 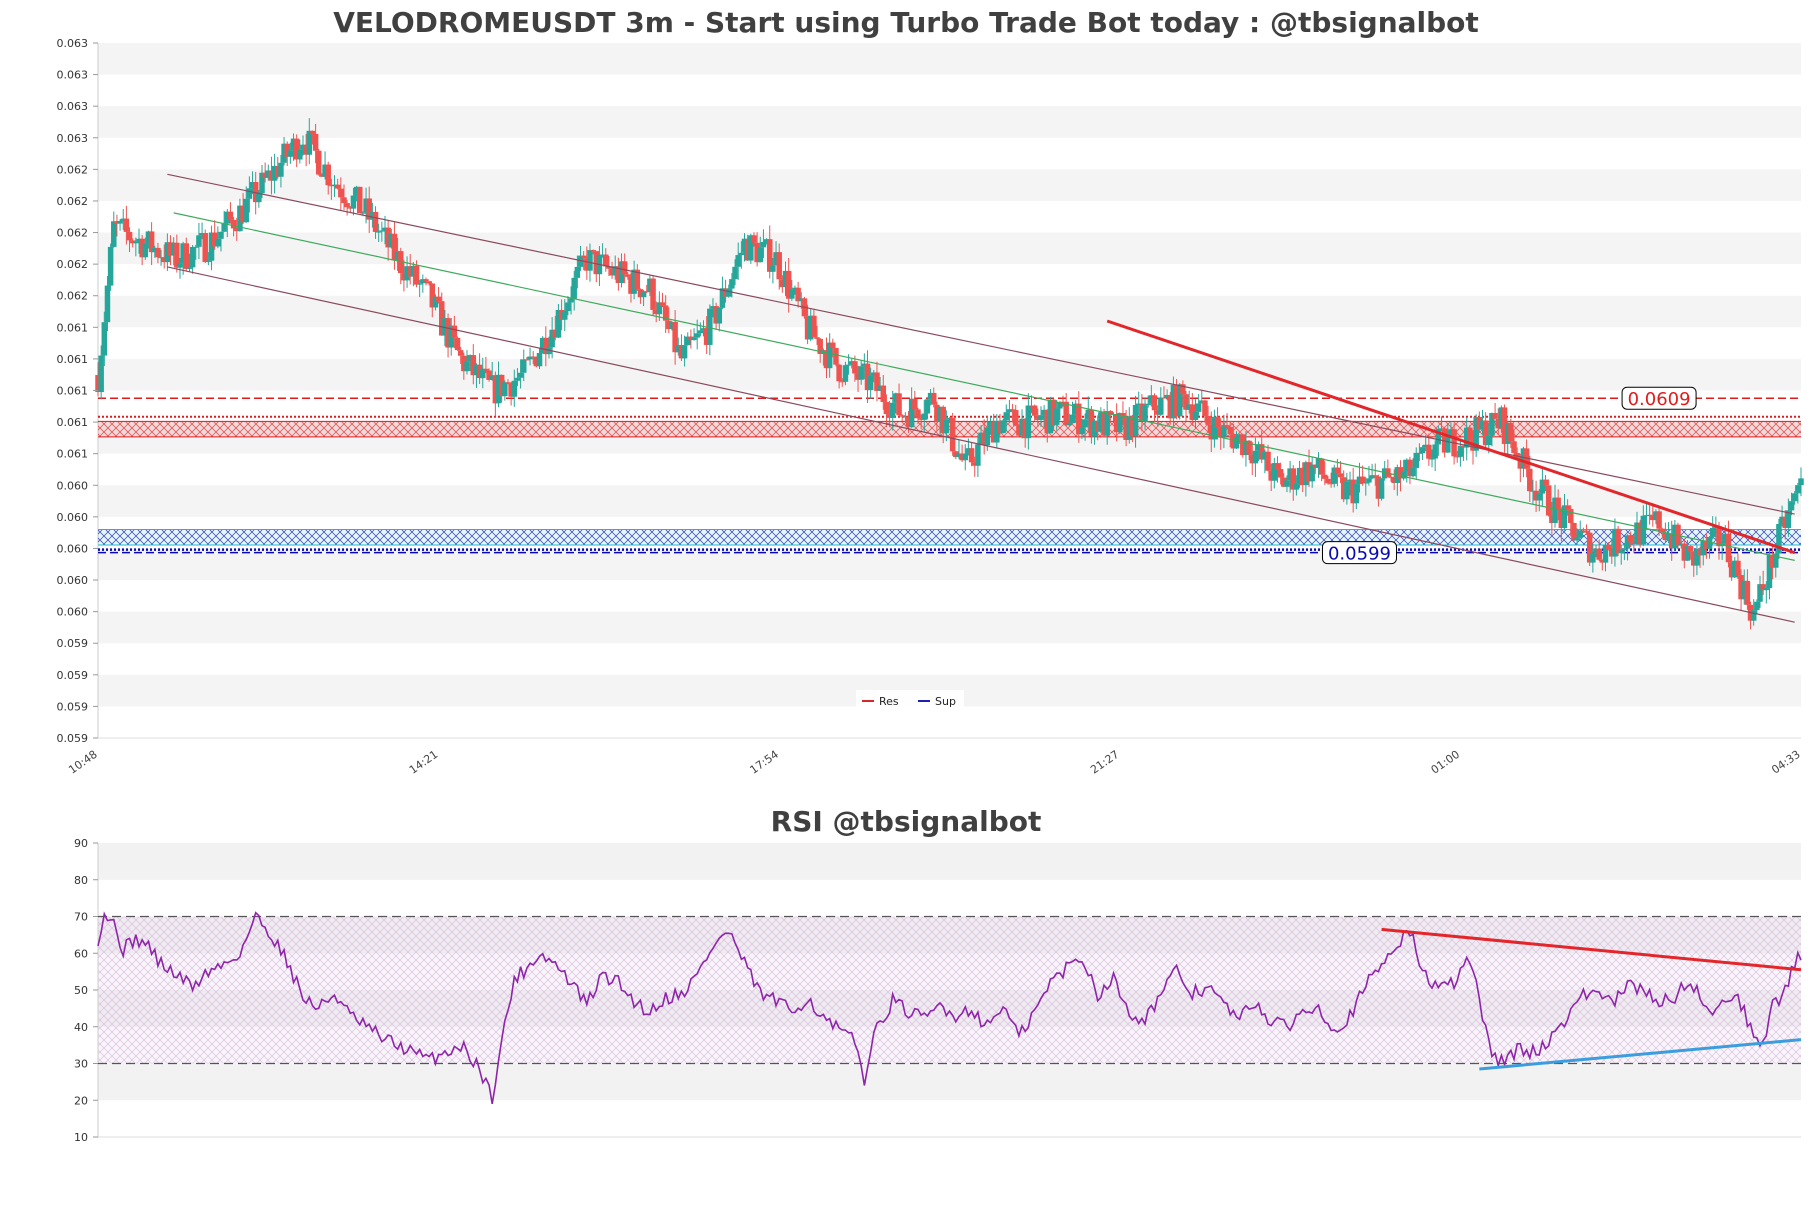 What do you see at coordinates (73, 422) in the screenshot?
I see `y-tick-label: 0.061` at bounding box center [73, 422].